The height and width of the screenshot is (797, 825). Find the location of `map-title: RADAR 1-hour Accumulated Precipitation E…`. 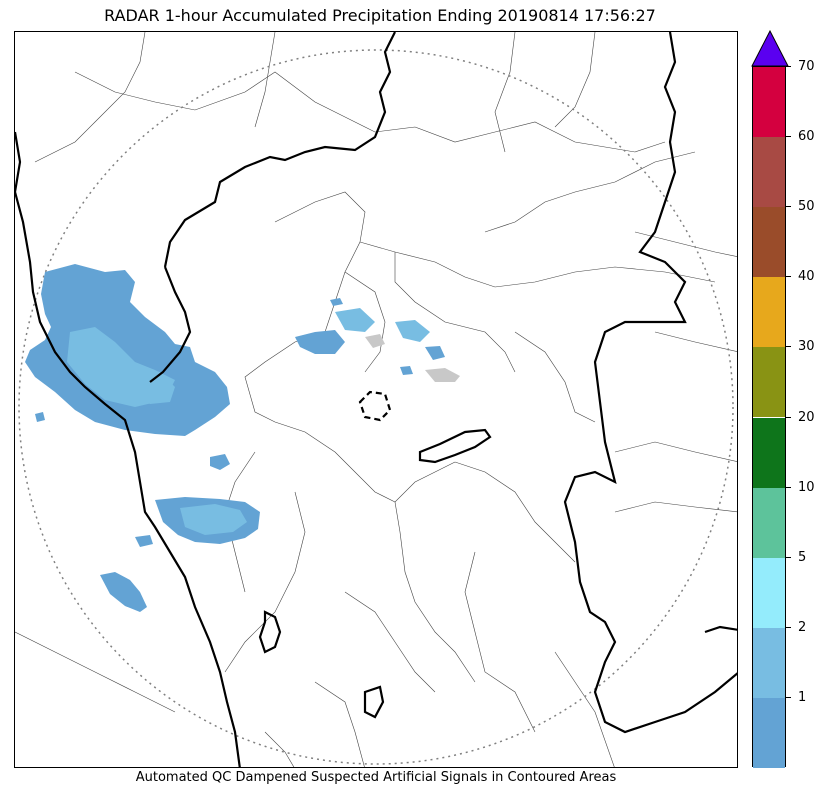

map-title: RADAR 1-hour Accumulated Precipitation E… is located at coordinates (380, 15).